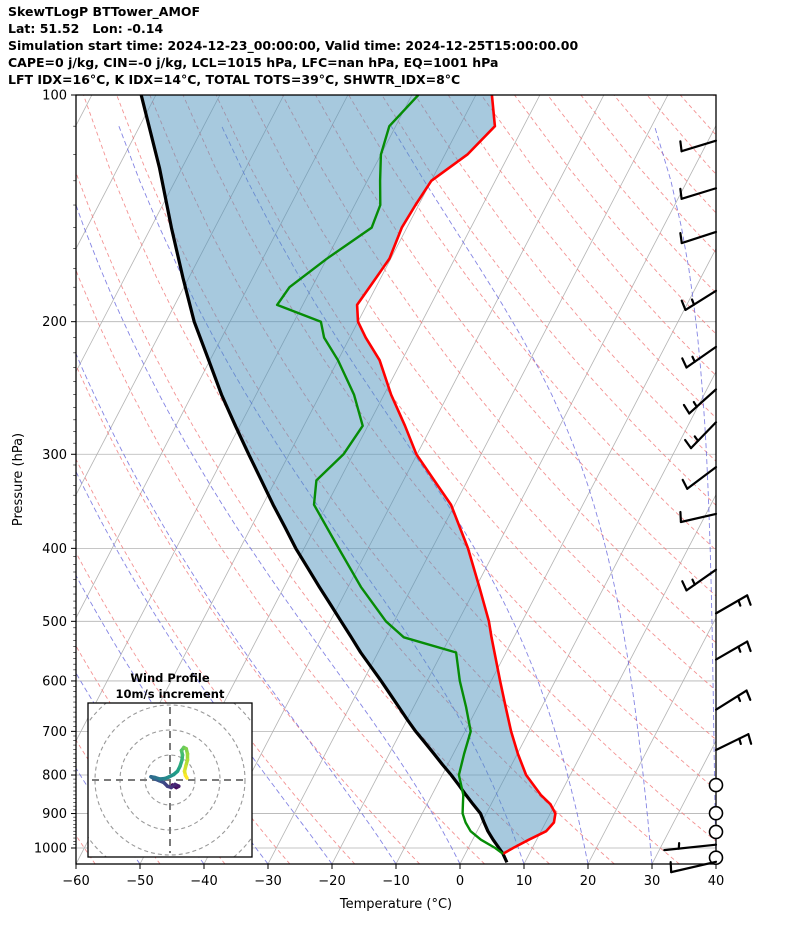  What do you see at coordinates (50, 849) in the screenshot?
I see `y-tick-label: 1000` at bounding box center [50, 849].